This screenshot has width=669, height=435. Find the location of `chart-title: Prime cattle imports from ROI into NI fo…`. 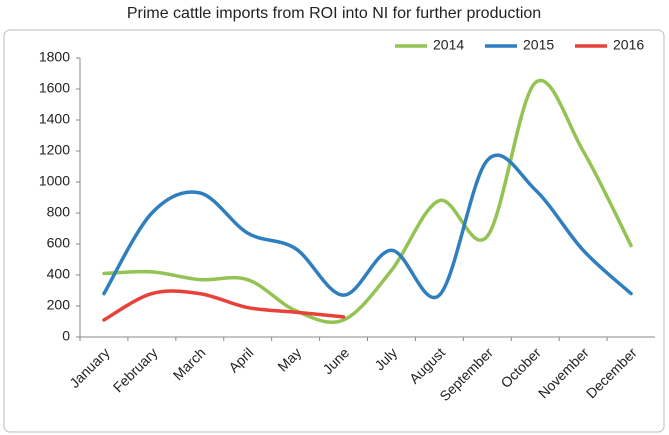

chart-title: Prime cattle imports from ROI into NI fo… is located at coordinates (334, 13).